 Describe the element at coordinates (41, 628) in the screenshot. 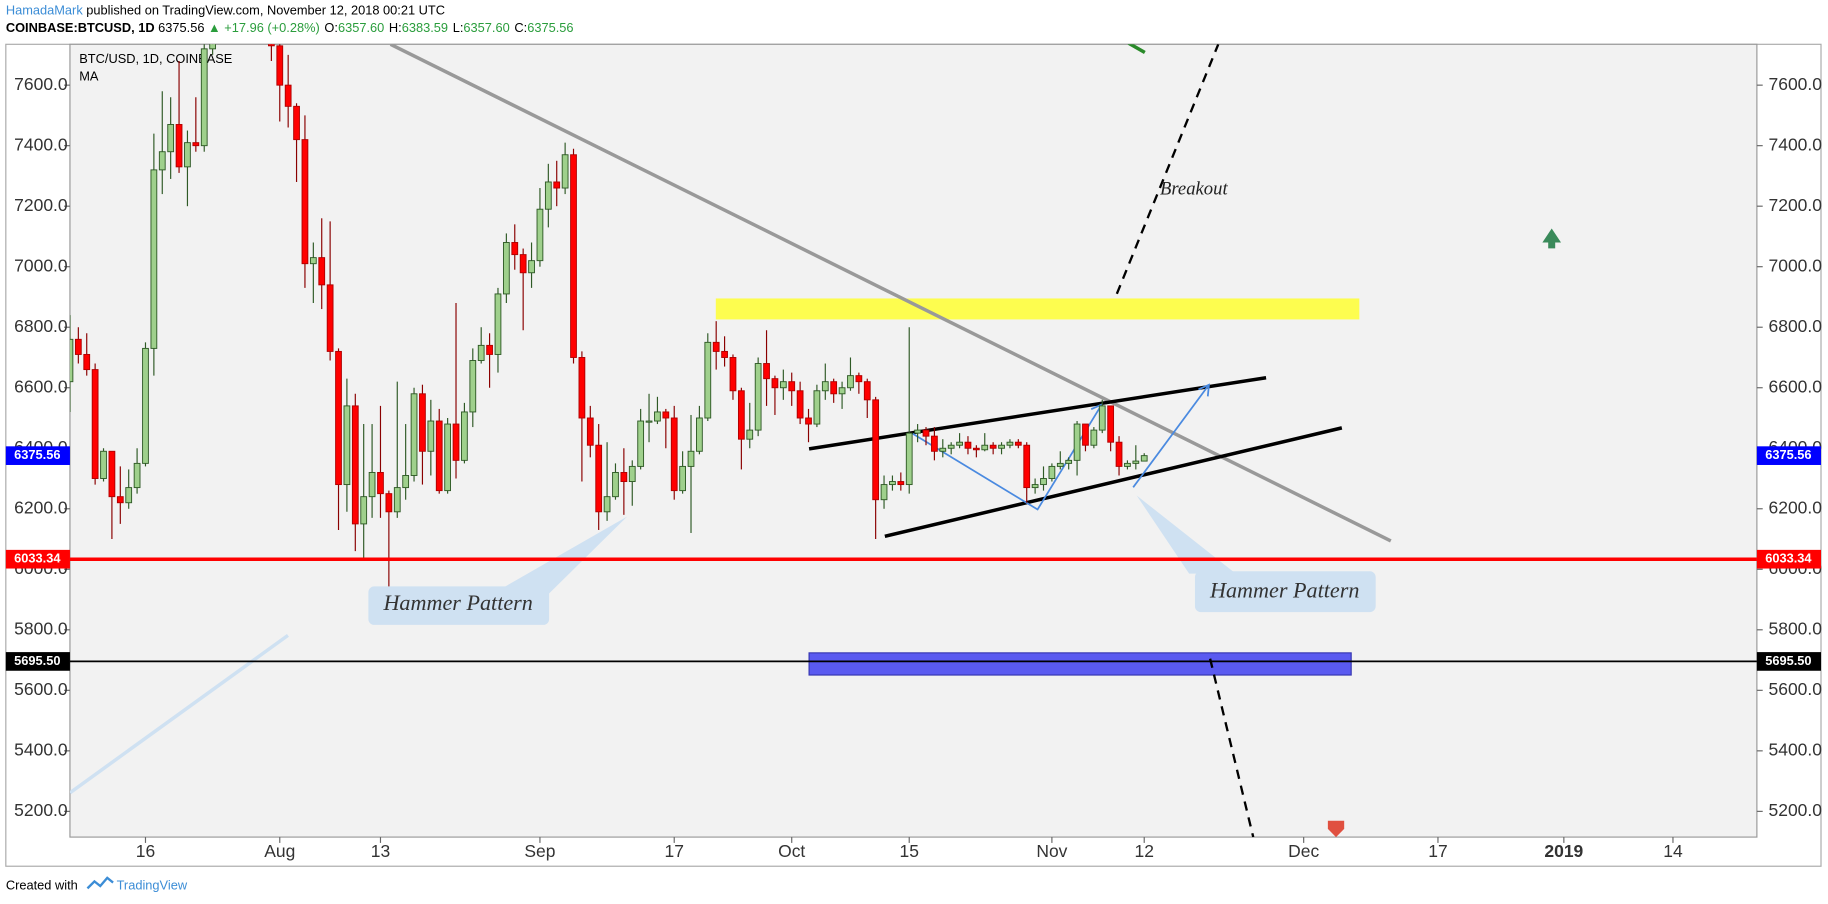

I see `y-tick-label: 5800.0` at that location.